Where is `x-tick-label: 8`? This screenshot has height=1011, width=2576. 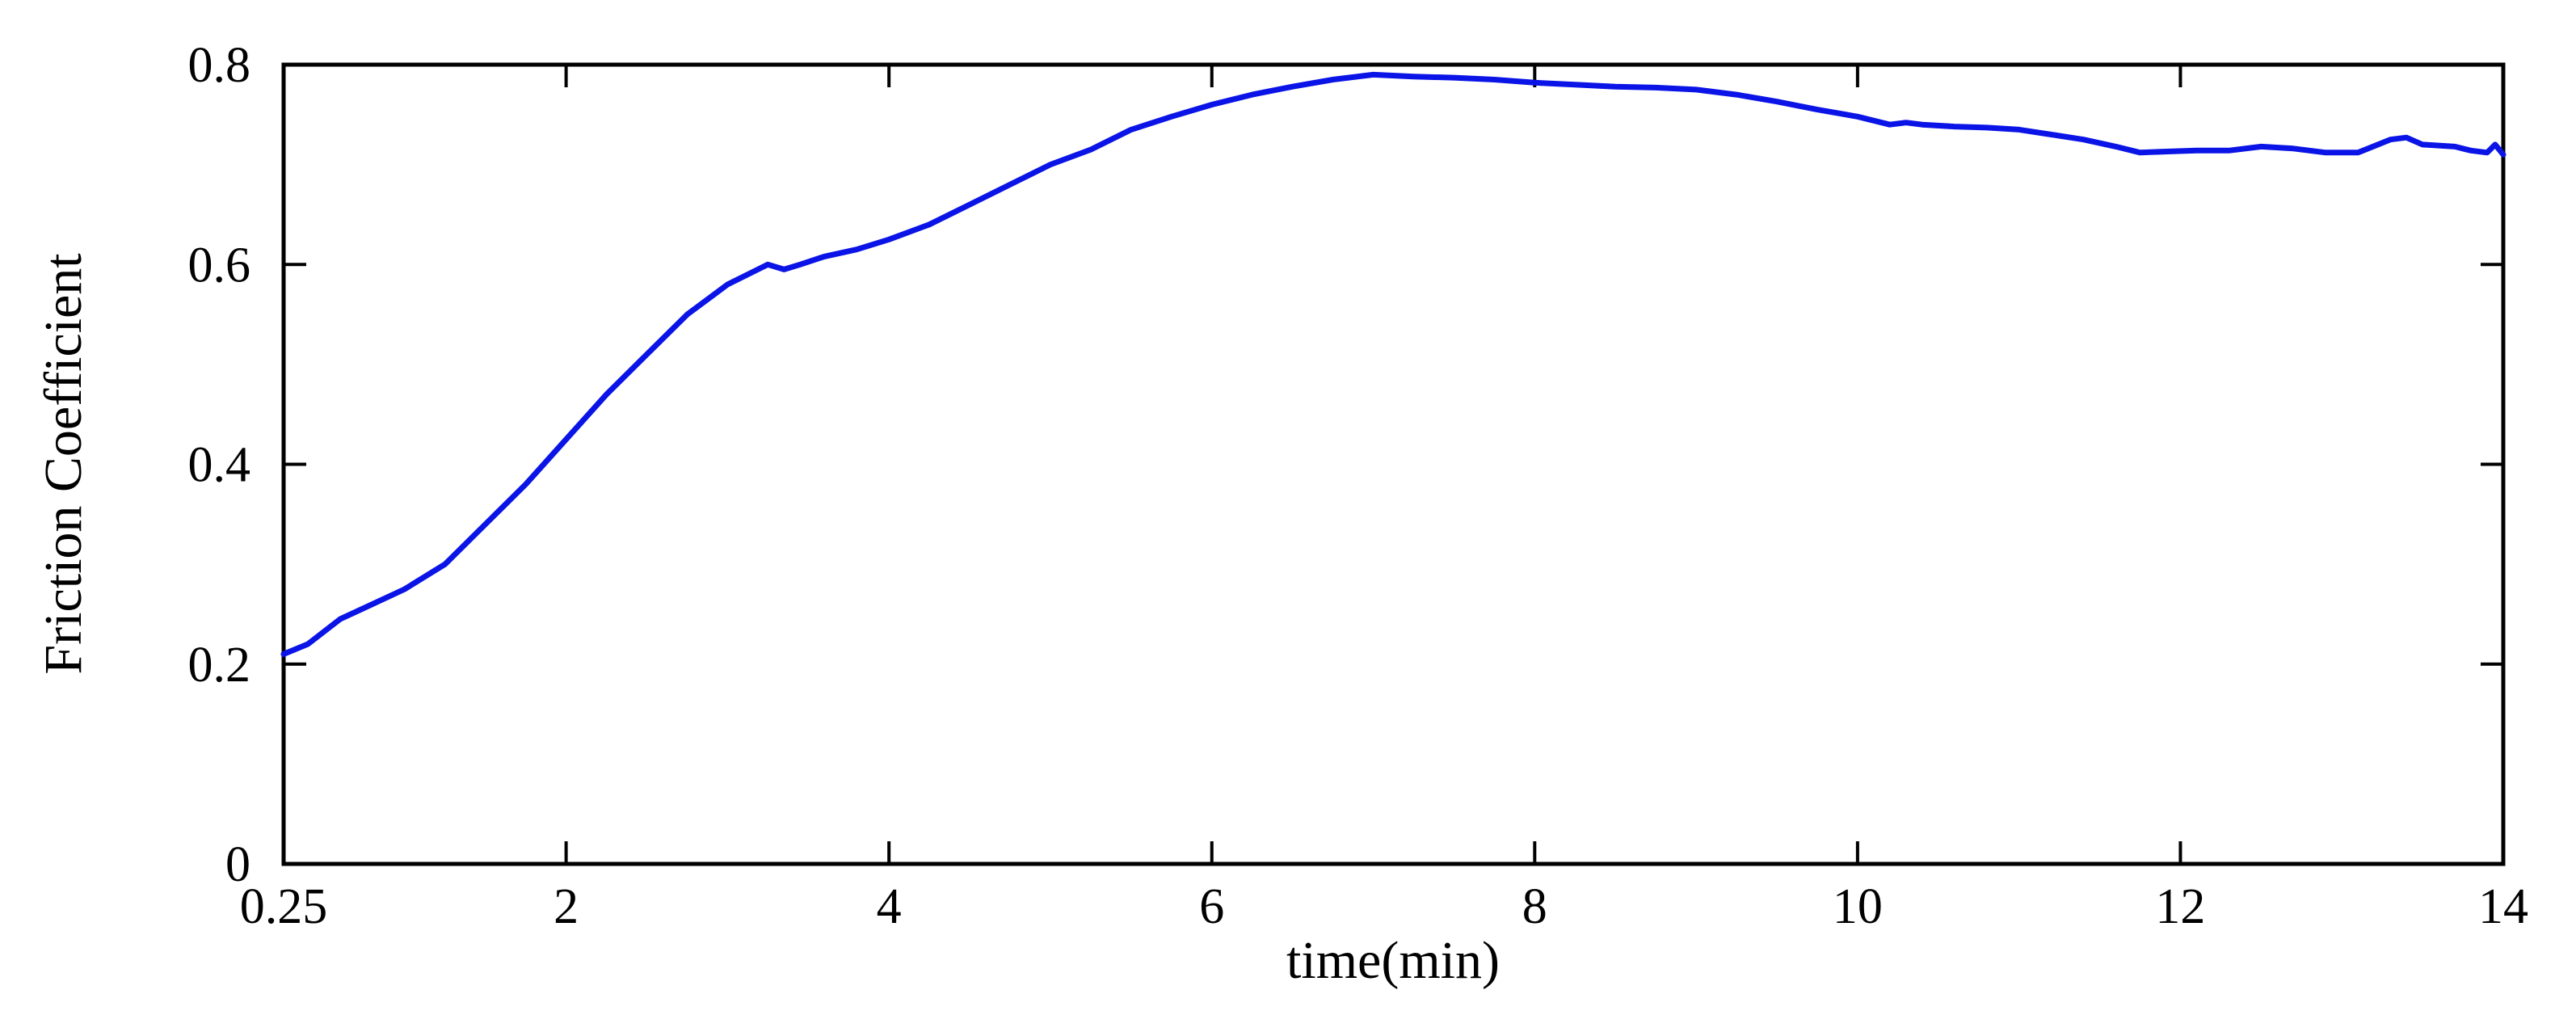 x-tick-label: 8 is located at coordinates (1534, 906).